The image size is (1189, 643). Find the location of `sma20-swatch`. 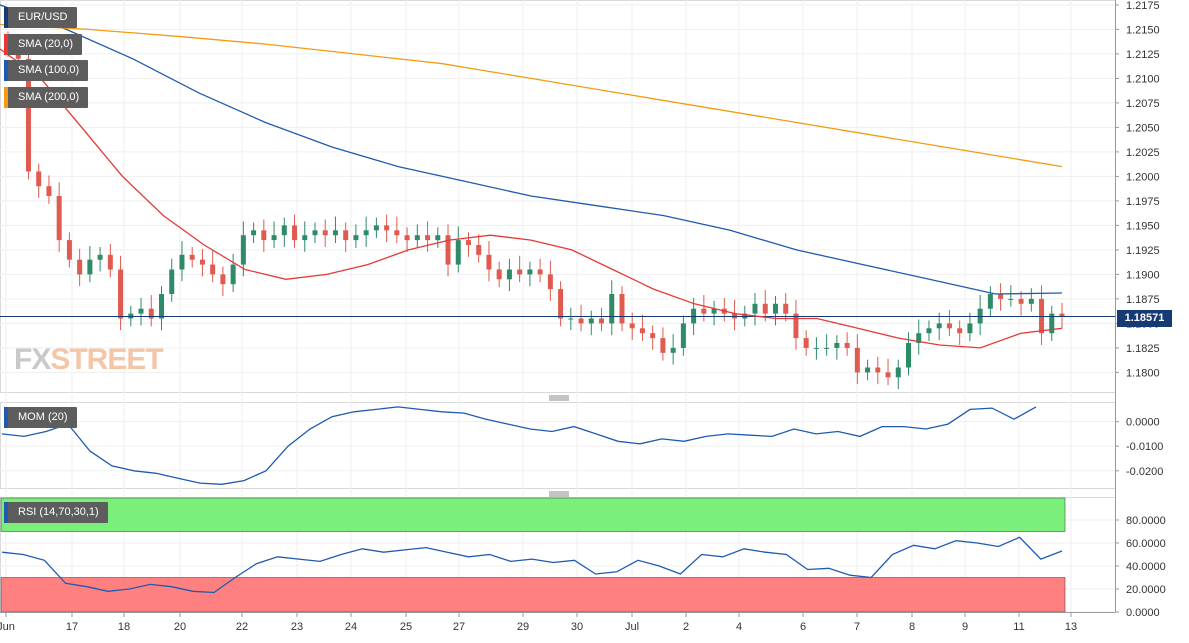

sma20-swatch is located at coordinates (6, 44).